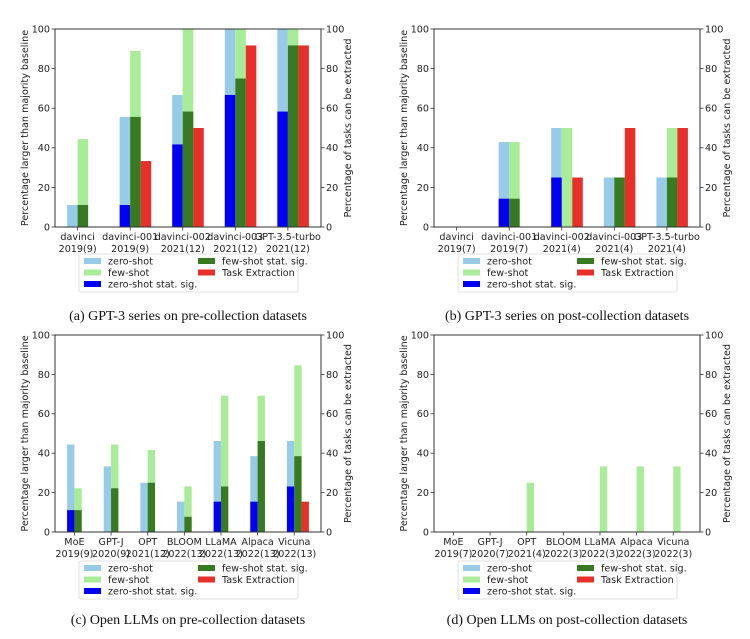  Describe the element at coordinates (562, 237) in the screenshot. I see `x-tick-label-name: davinci-002` at that location.